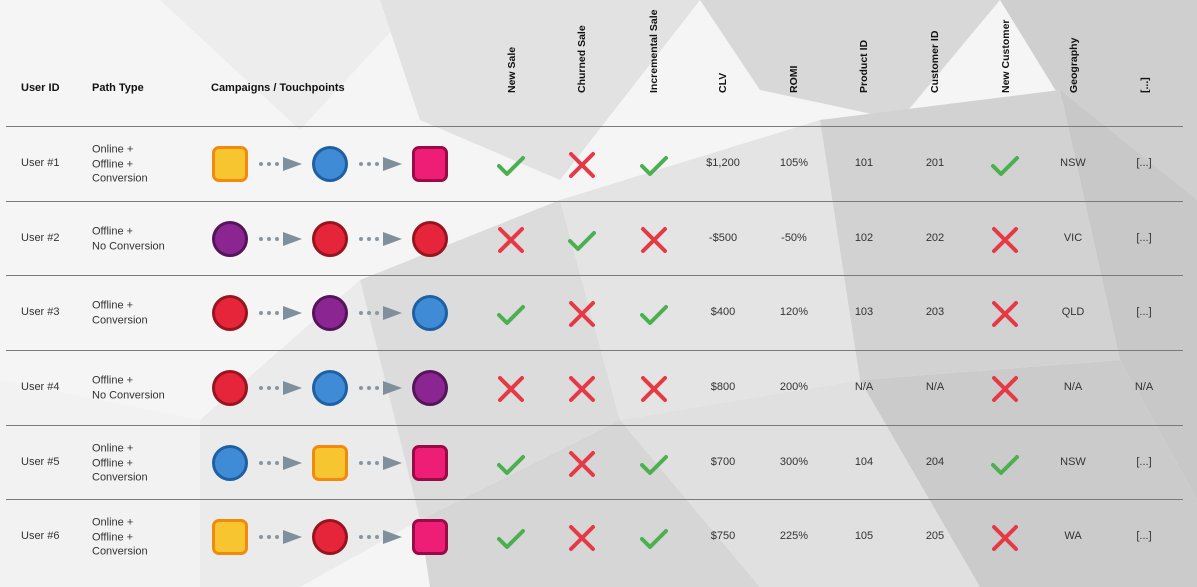 Image resolution: width=1197 pixels, height=587 pixels. What do you see at coordinates (723, 462) in the screenshot?
I see `clv-cell: $700` at bounding box center [723, 462].